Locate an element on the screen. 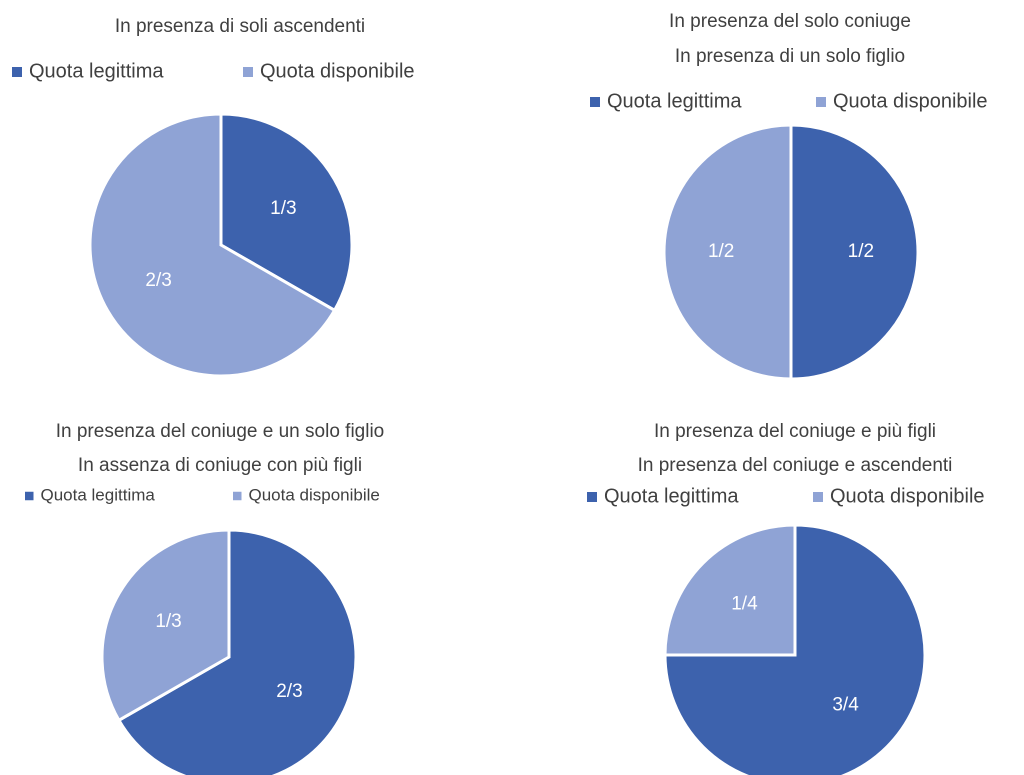  chart-title: In presenza del coniuge e ascendenti is located at coordinates (795, 465).